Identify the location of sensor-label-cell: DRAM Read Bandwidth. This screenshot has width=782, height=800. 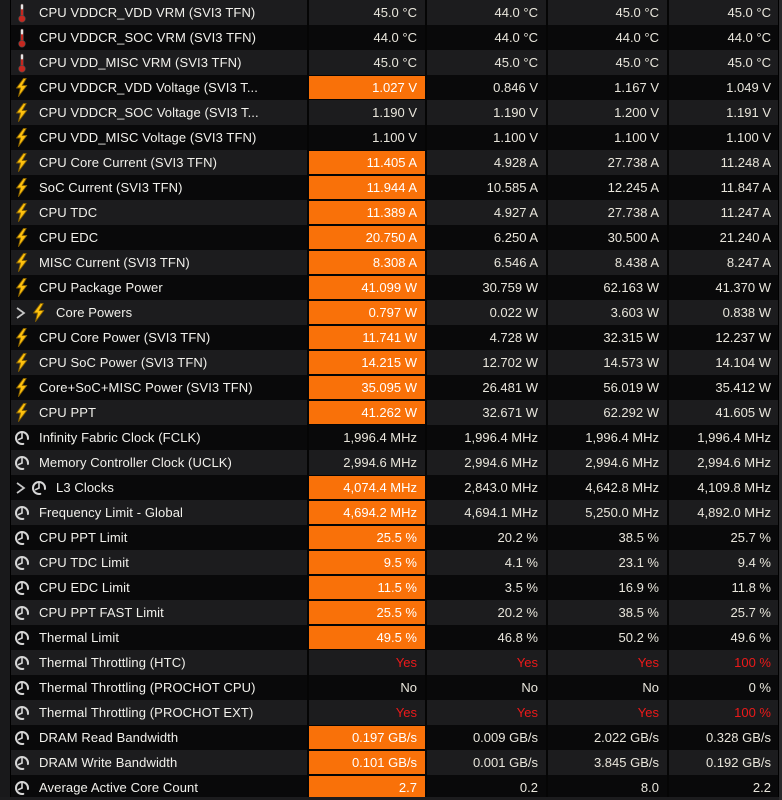
(159, 737).